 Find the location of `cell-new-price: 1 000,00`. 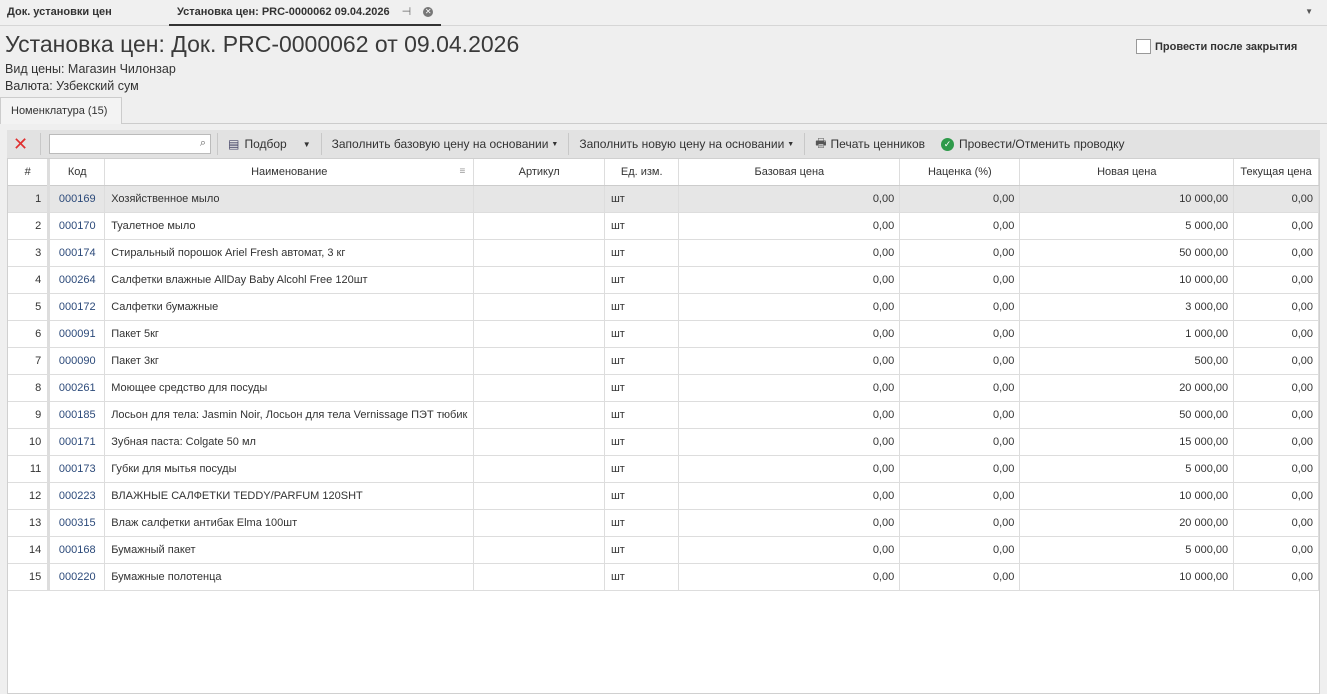

cell-new-price: 1 000,00 is located at coordinates (1127, 334).